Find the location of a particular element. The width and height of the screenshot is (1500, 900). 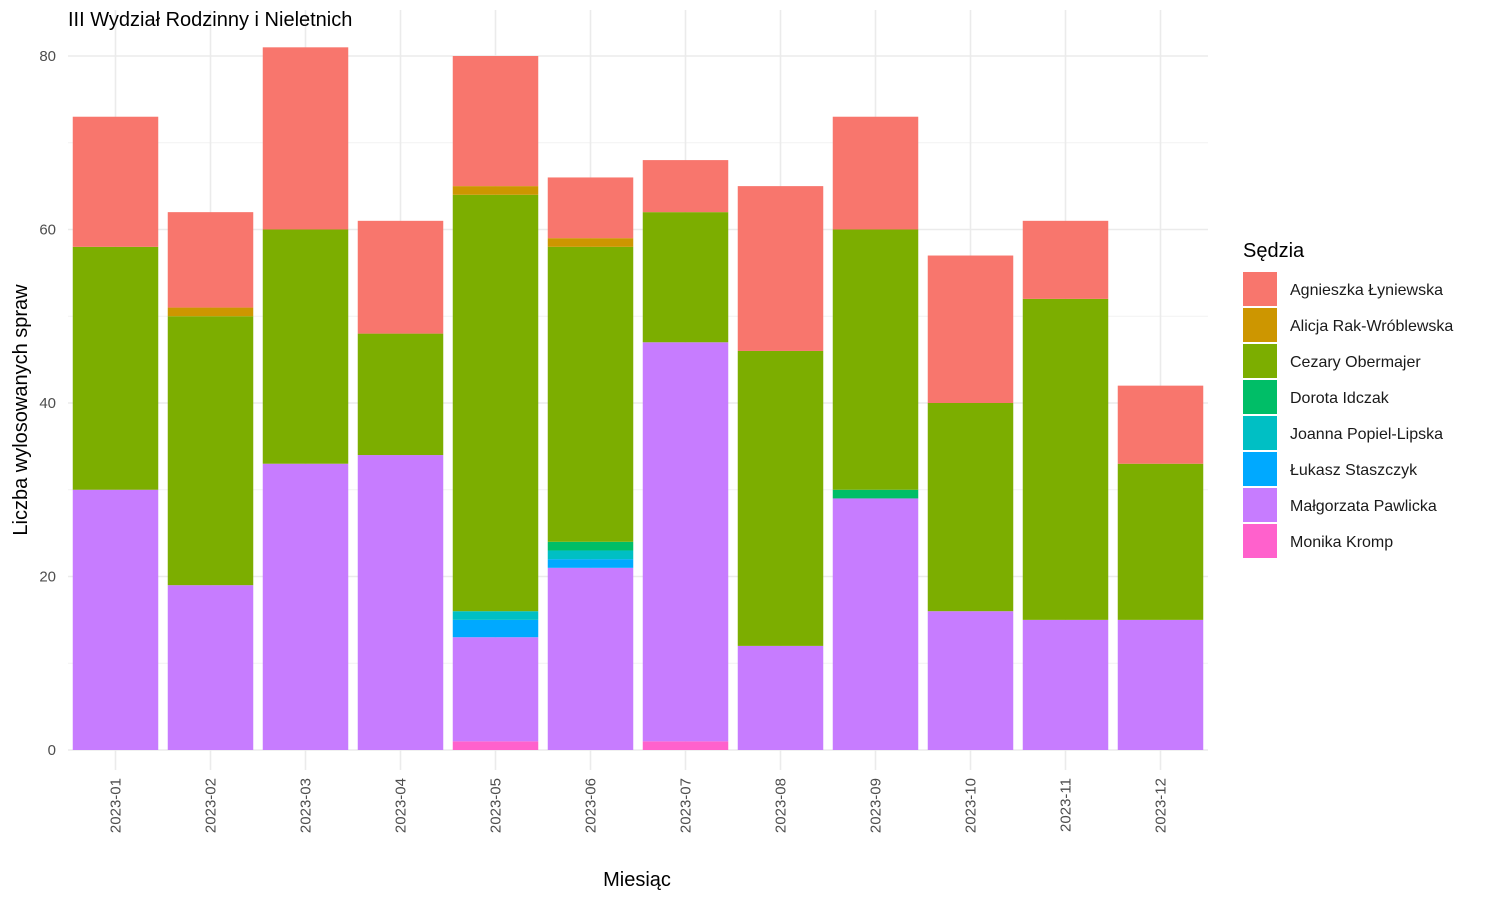

x-tick-label: 2023-10 is located at coordinates (971, 805).